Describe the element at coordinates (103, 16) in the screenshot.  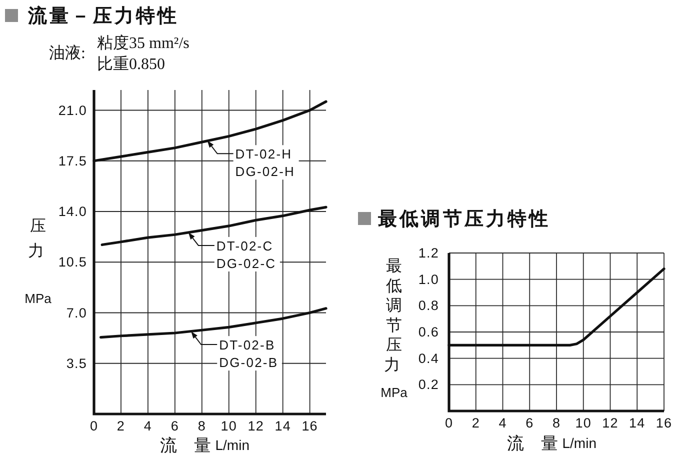
I see `chart-title: 流量－压力特性` at that location.